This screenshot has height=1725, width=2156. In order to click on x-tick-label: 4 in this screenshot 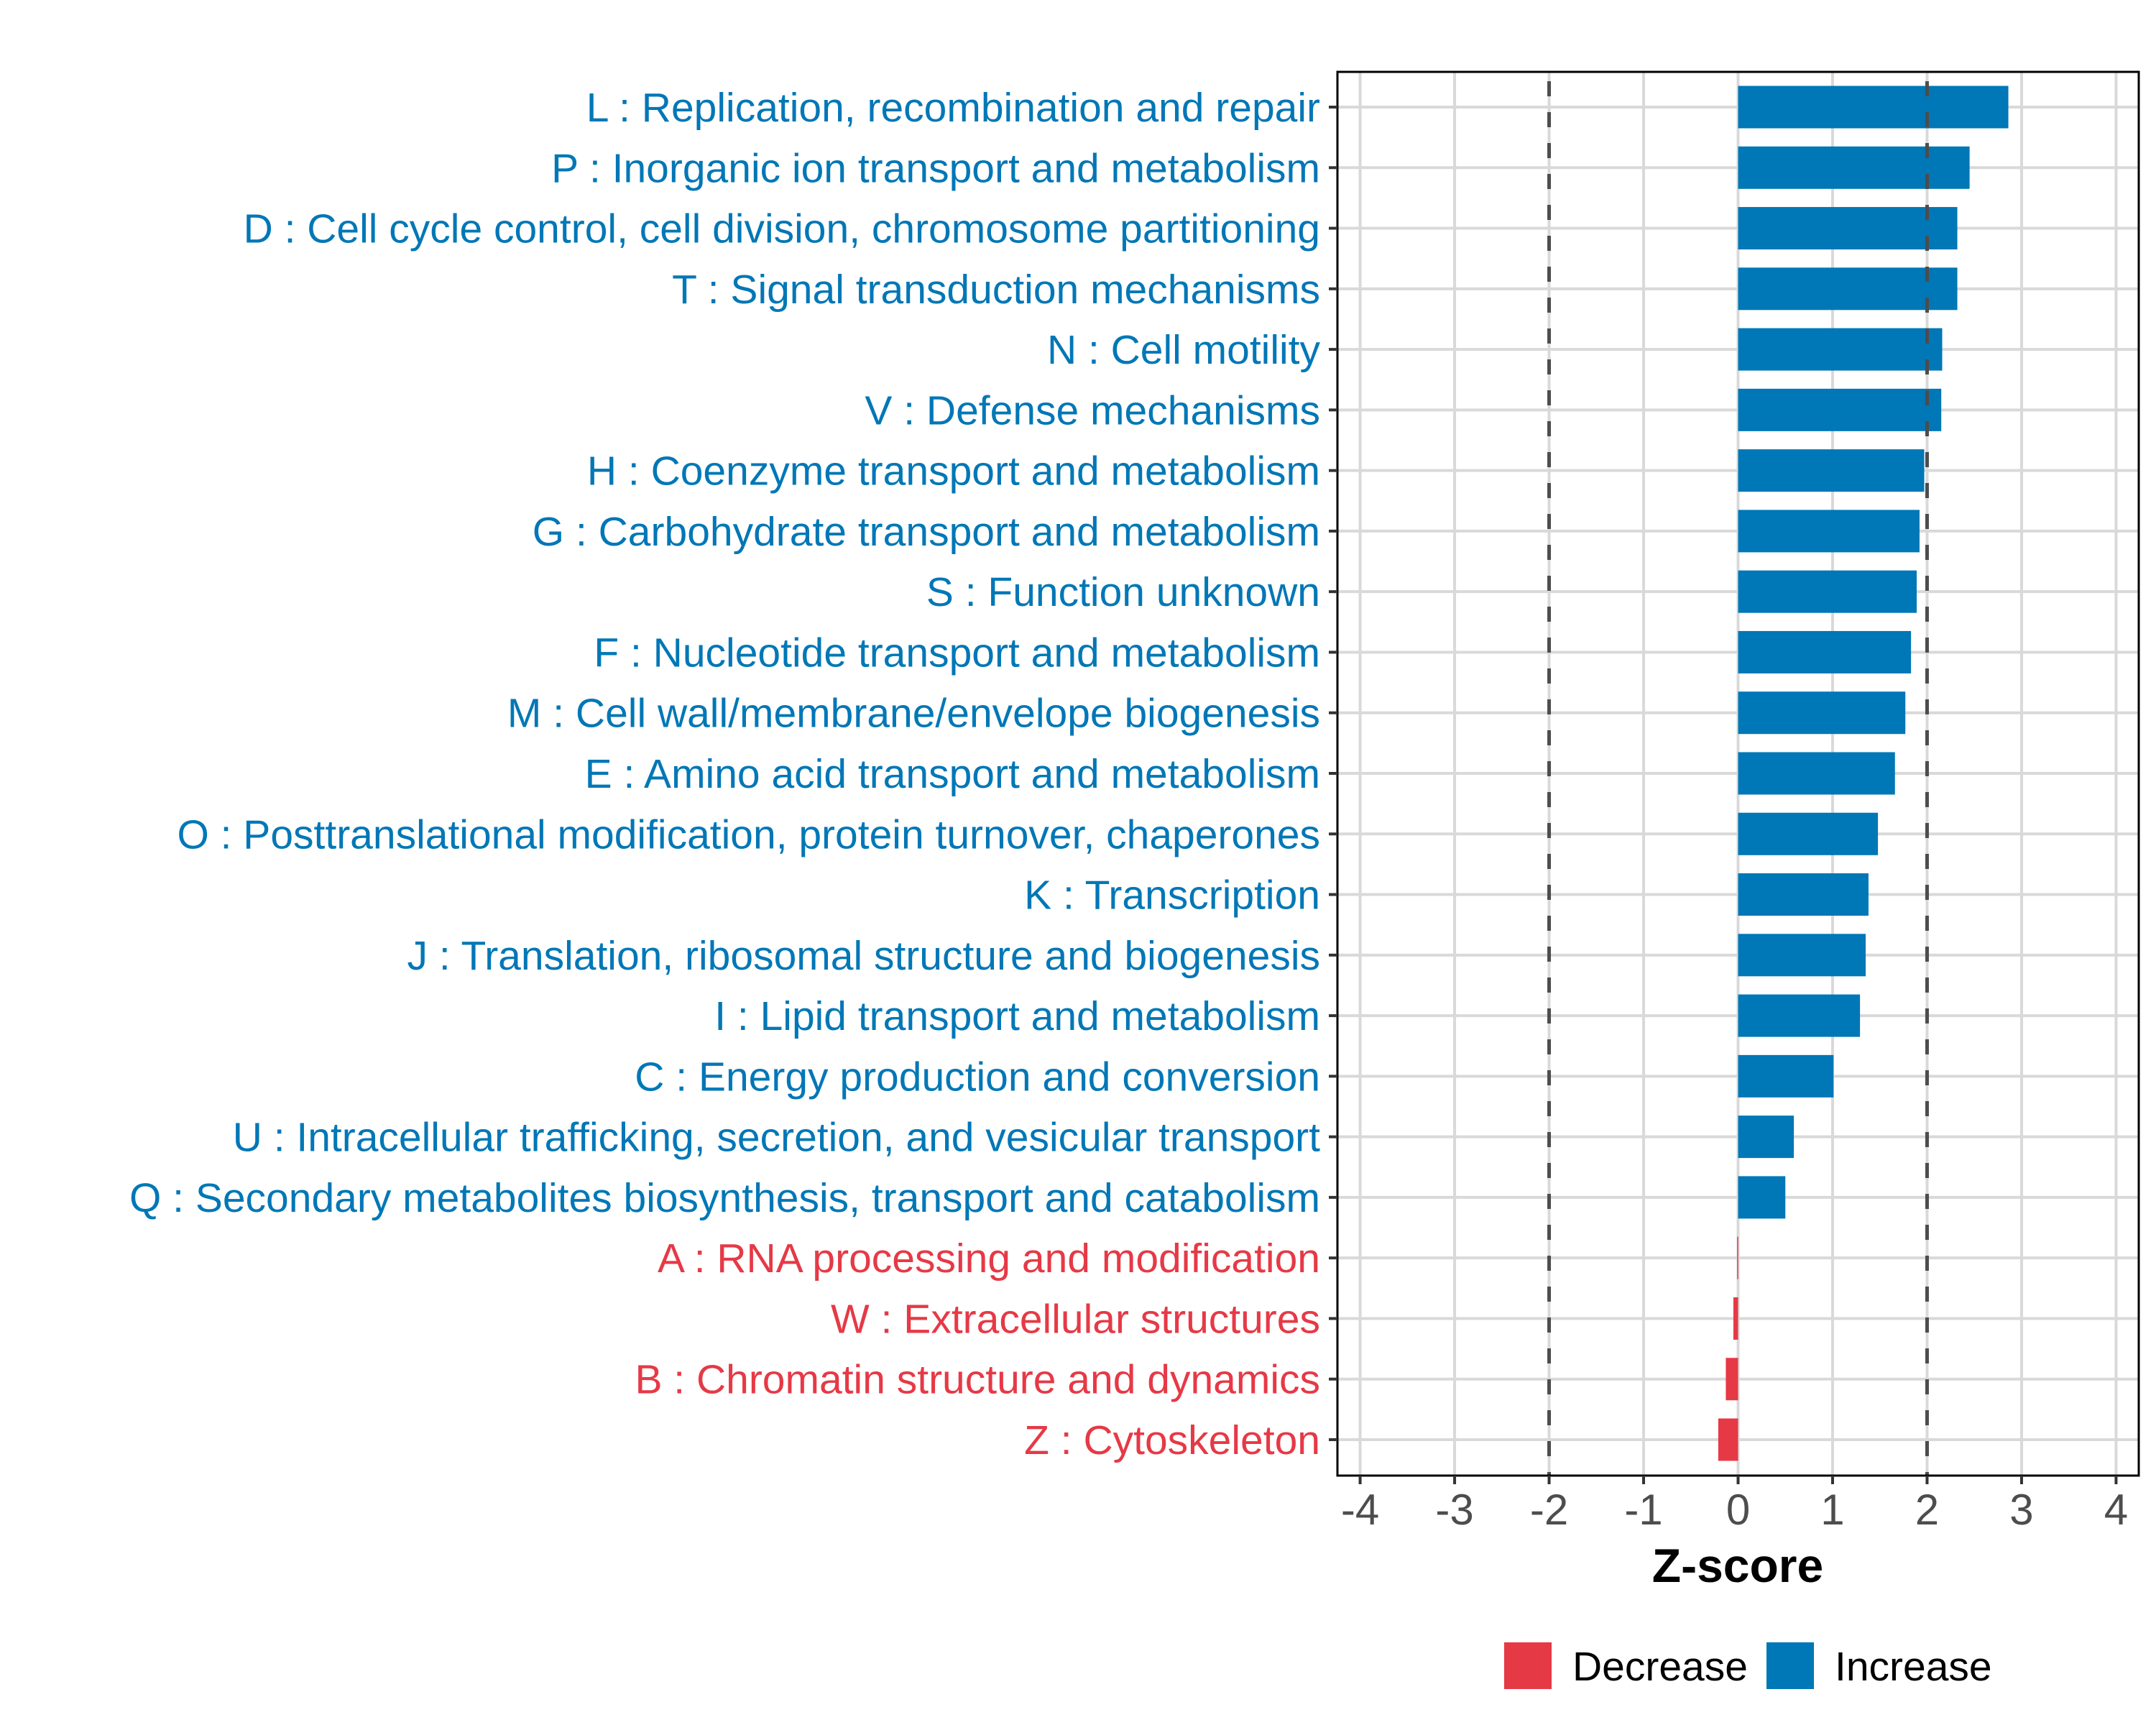, I will do `click(2116, 1510)`.